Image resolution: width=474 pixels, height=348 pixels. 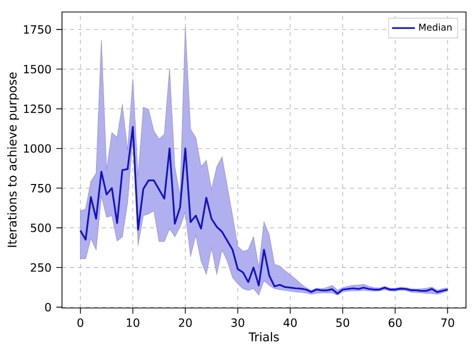 I want to click on legend-label: Median, so click(x=435, y=27).